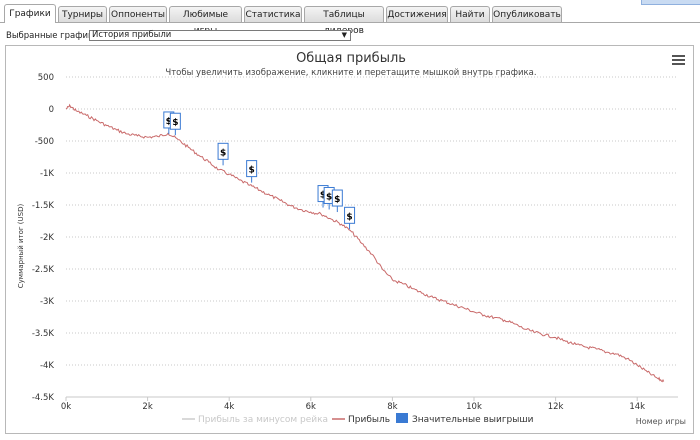 Image resolution: width=700 pixels, height=440 pixels. What do you see at coordinates (47, 238) in the screenshot?
I see `y-tick-label: -2K` at bounding box center [47, 238].